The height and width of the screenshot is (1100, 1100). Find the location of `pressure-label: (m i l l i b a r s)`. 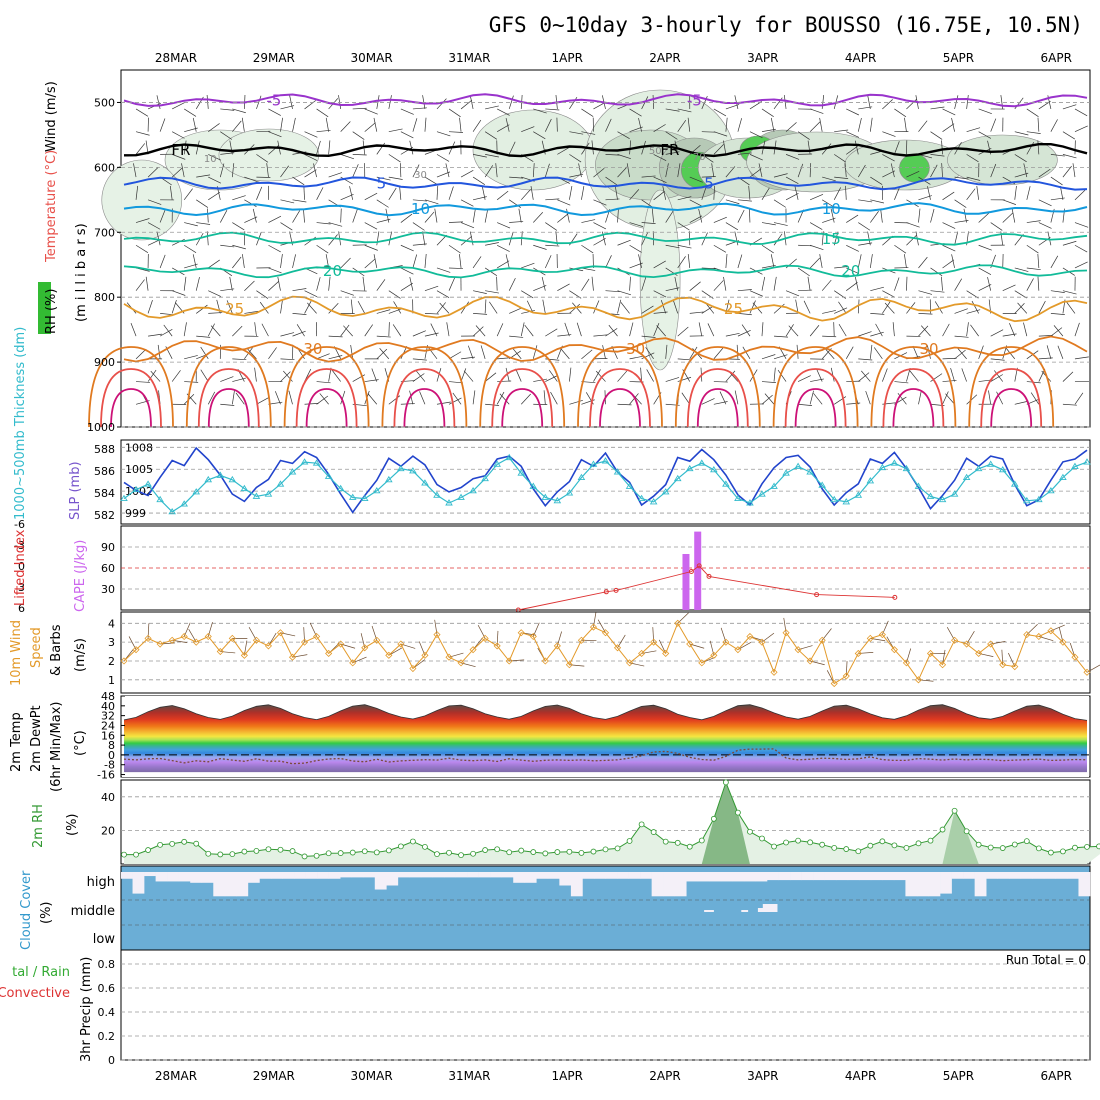

pressure-label: (m i l l i b a r s) is located at coordinates (81, 272).